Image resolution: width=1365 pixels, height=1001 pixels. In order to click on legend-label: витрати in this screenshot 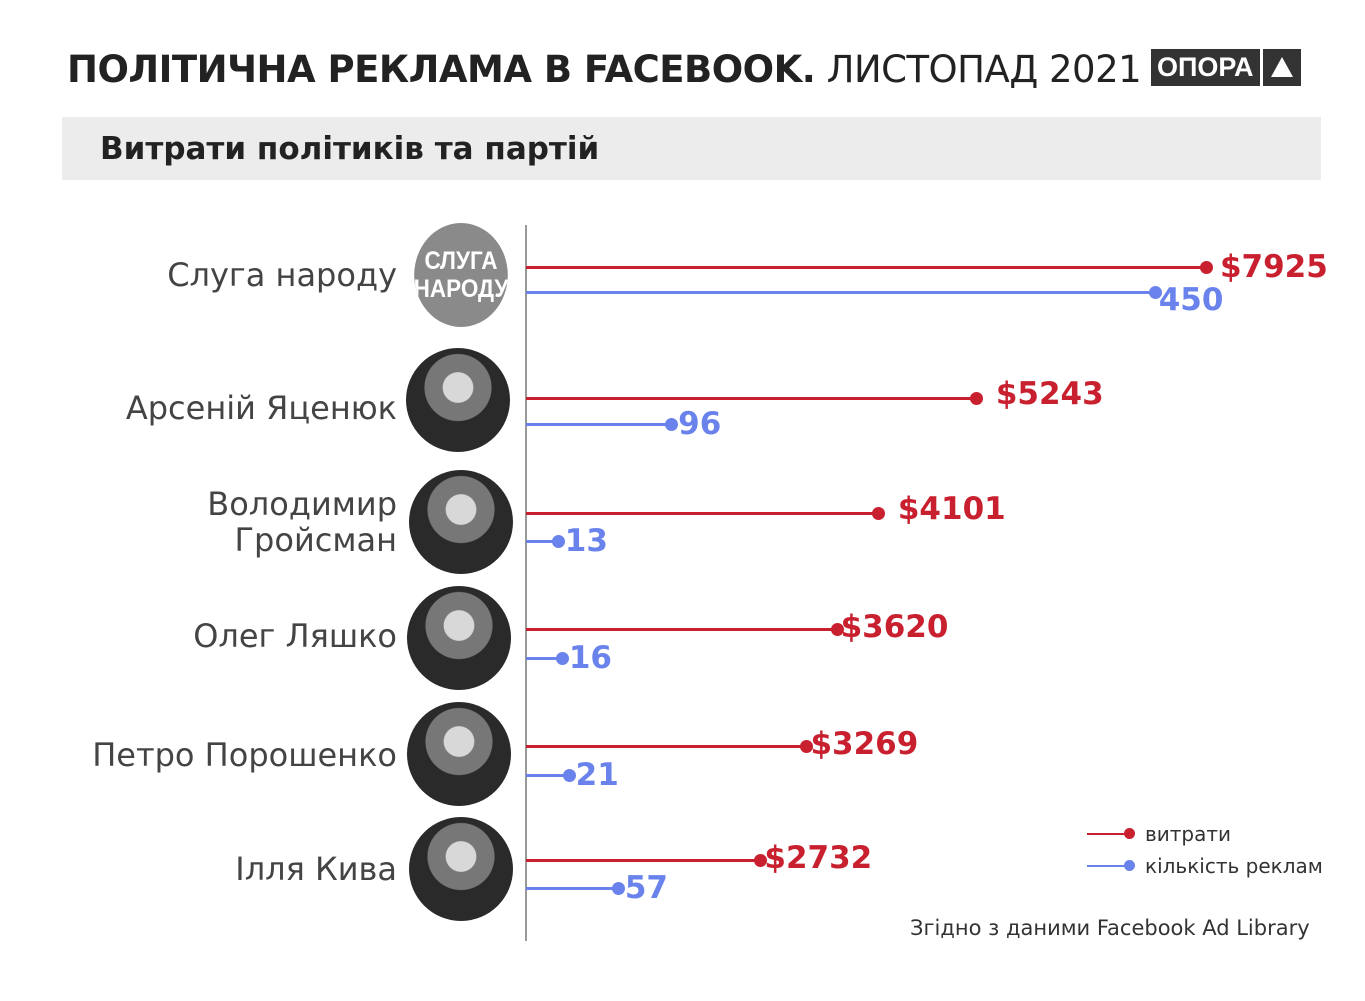, I will do `click(1188, 834)`.